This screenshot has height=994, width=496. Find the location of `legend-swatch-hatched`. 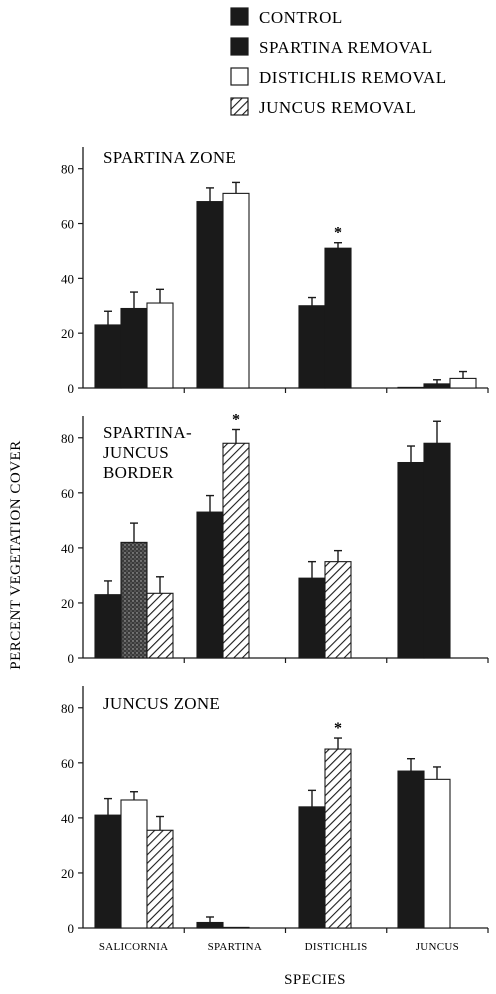

legend-swatch-hatched is located at coordinates (239, 106).